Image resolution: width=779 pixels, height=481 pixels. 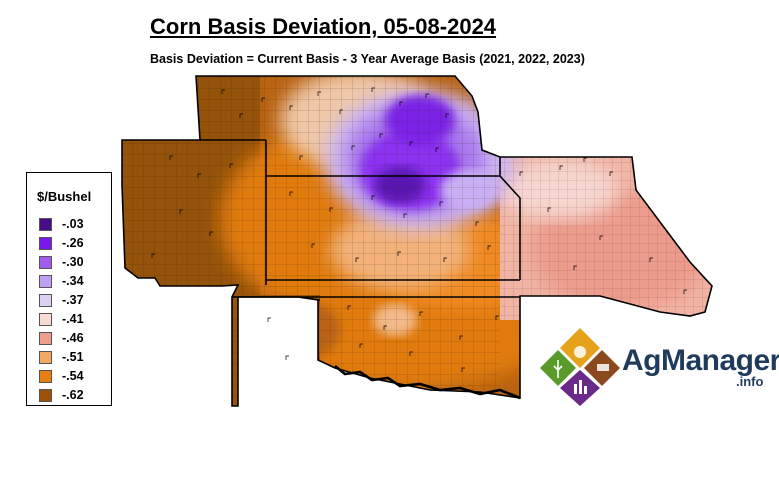 What do you see at coordinates (73, 243) in the screenshot?
I see `legend-label: -.26` at bounding box center [73, 243].